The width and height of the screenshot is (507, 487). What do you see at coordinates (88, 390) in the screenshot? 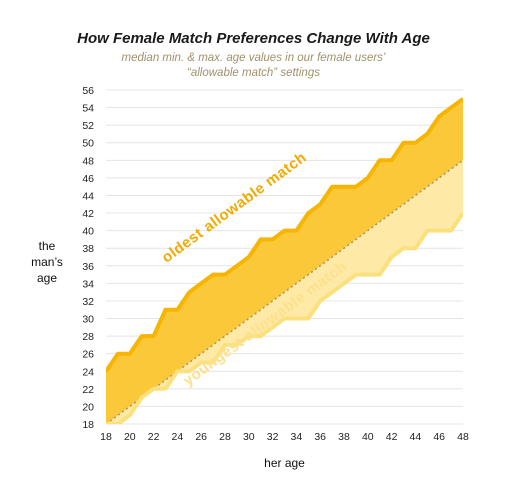
I see `y-tick-label: 22` at bounding box center [88, 390].